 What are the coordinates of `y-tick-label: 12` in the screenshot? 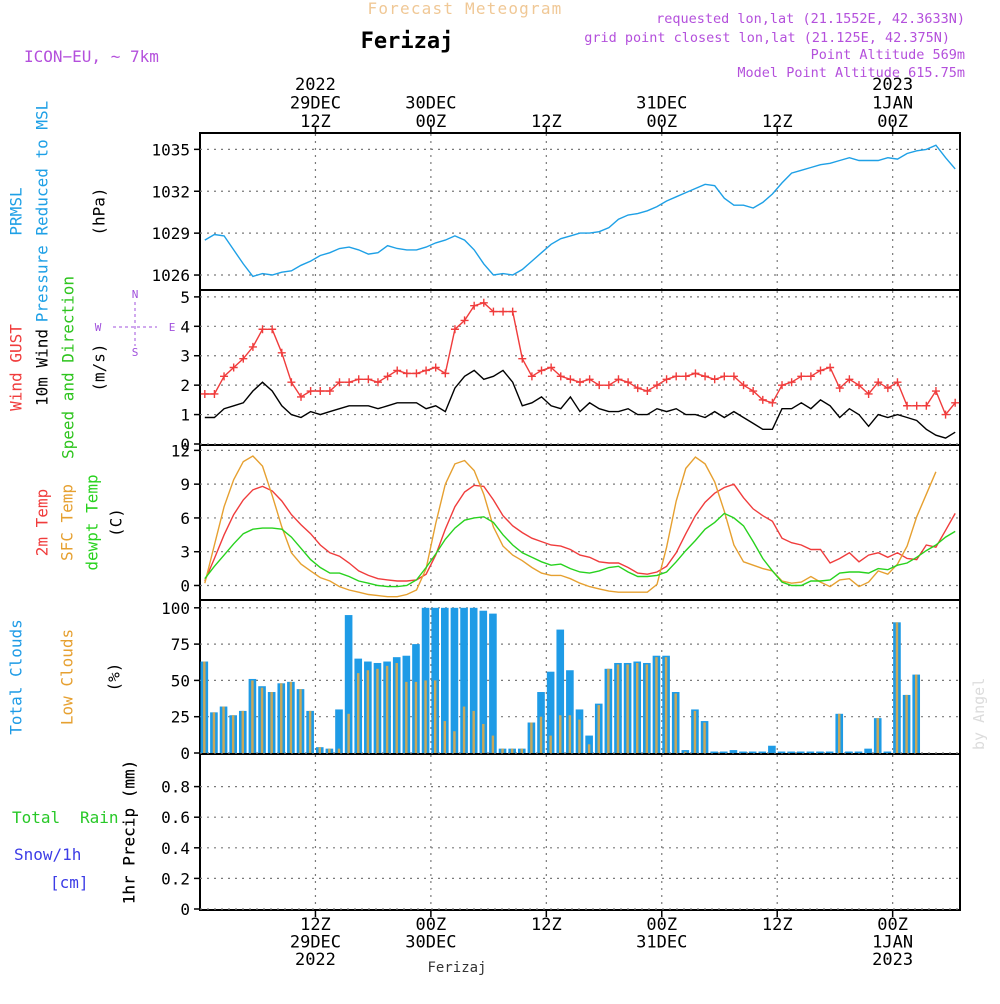 It's located at (180, 450).